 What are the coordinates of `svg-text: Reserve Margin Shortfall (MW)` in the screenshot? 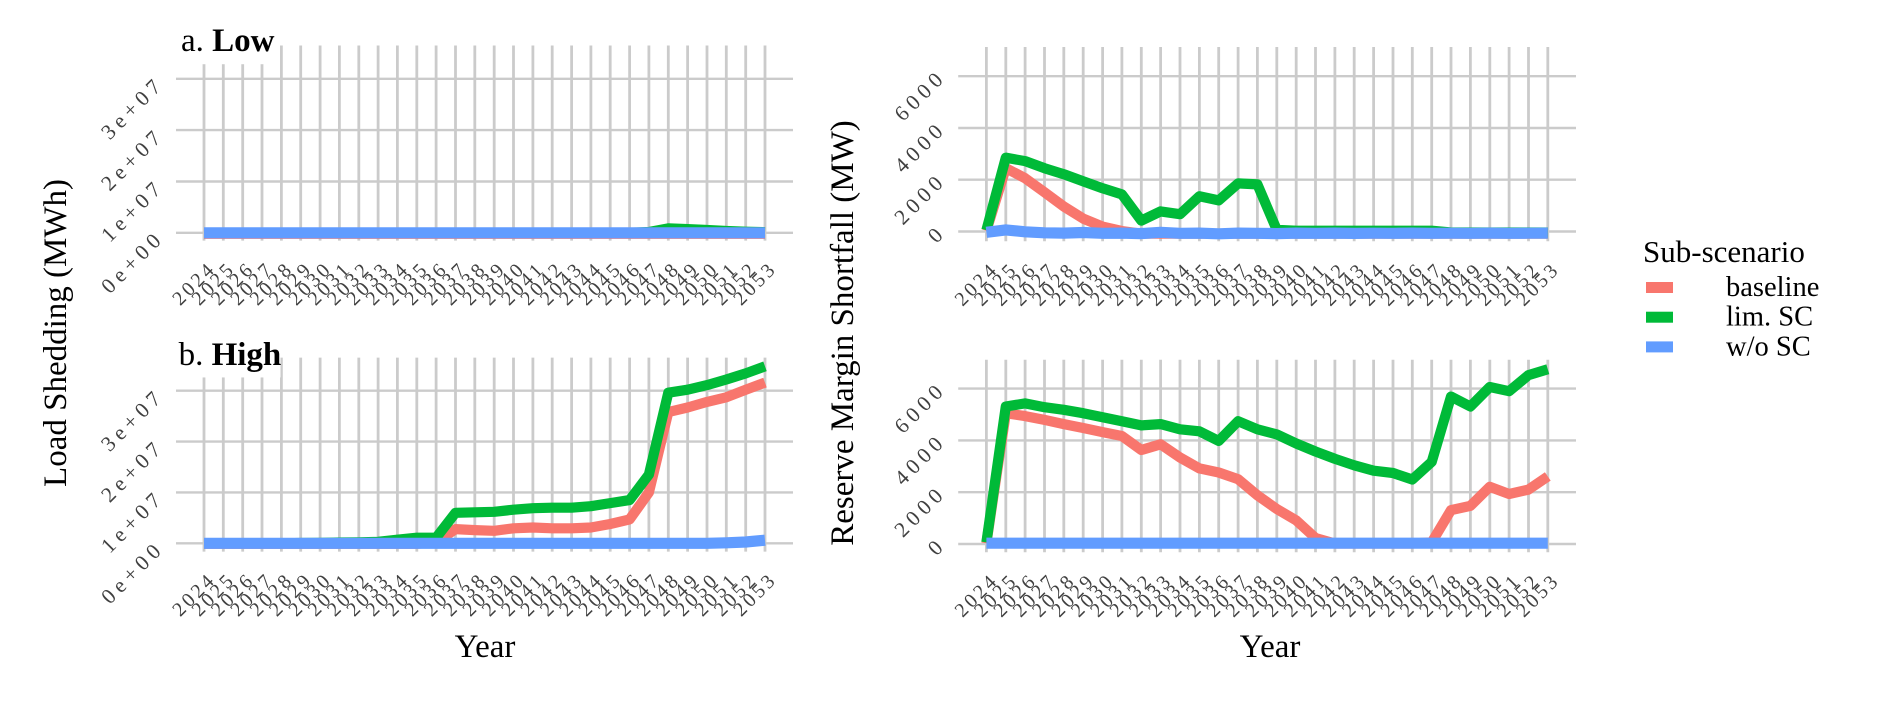 It's located at (843, 333).